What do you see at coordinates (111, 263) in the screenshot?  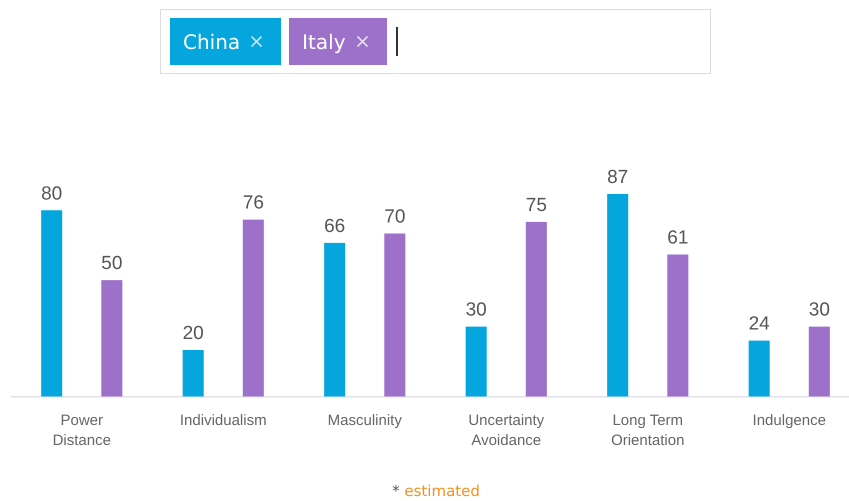 I see `data-label: 50` at bounding box center [111, 263].